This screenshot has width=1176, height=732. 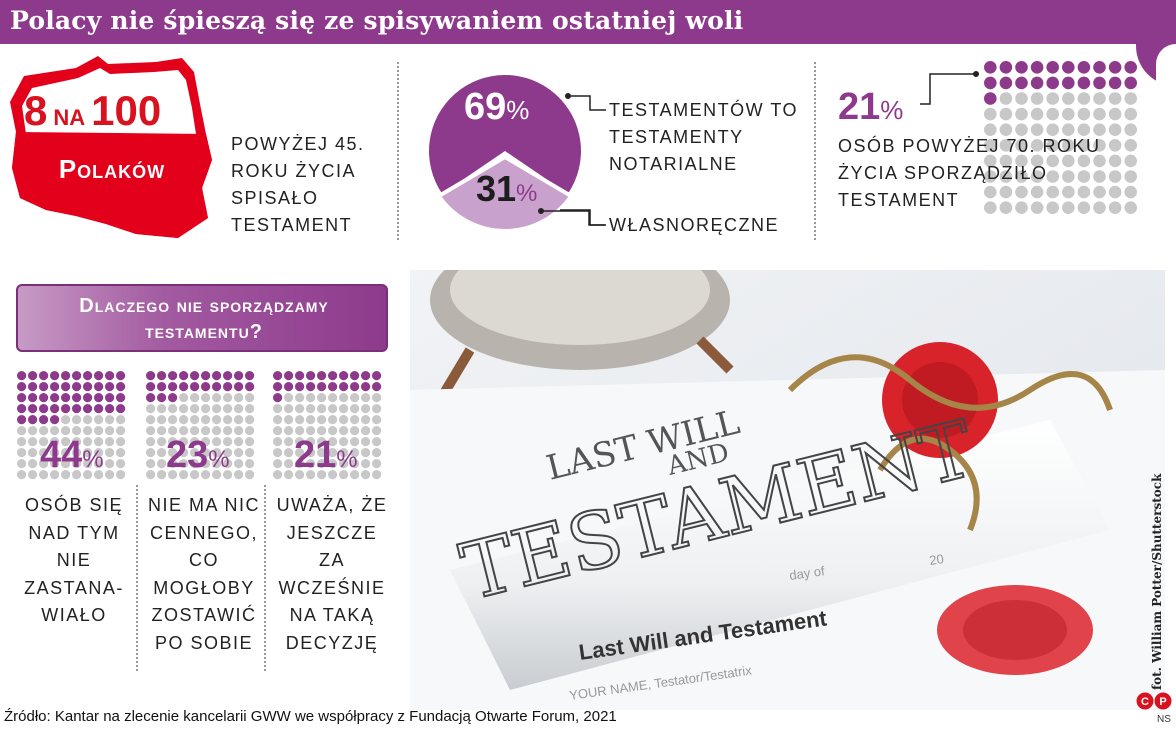 I want to click on reason-2-percent: 23%, so click(x=198, y=455).